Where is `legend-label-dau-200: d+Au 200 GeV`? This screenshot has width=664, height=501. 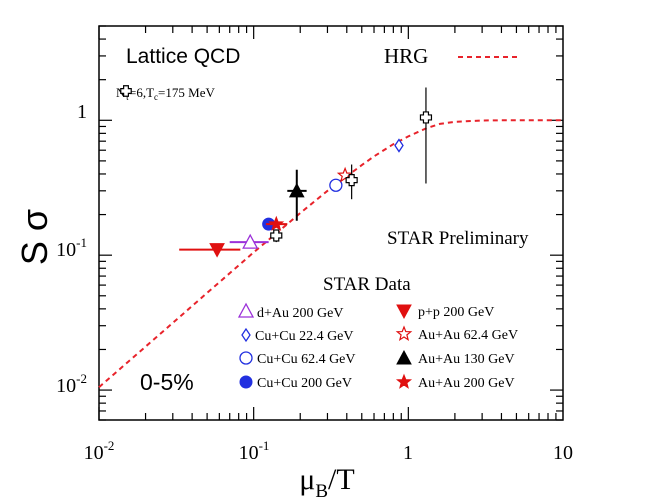 legend-label-dau-200: d+Au 200 GeV is located at coordinates (300, 313).